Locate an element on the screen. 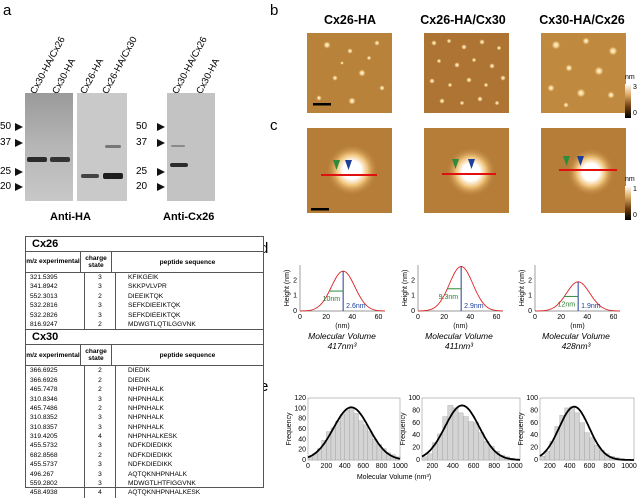  table-row: 532.2816 3 SEFKDIEEIKTQK is located at coordinates (144, 306).